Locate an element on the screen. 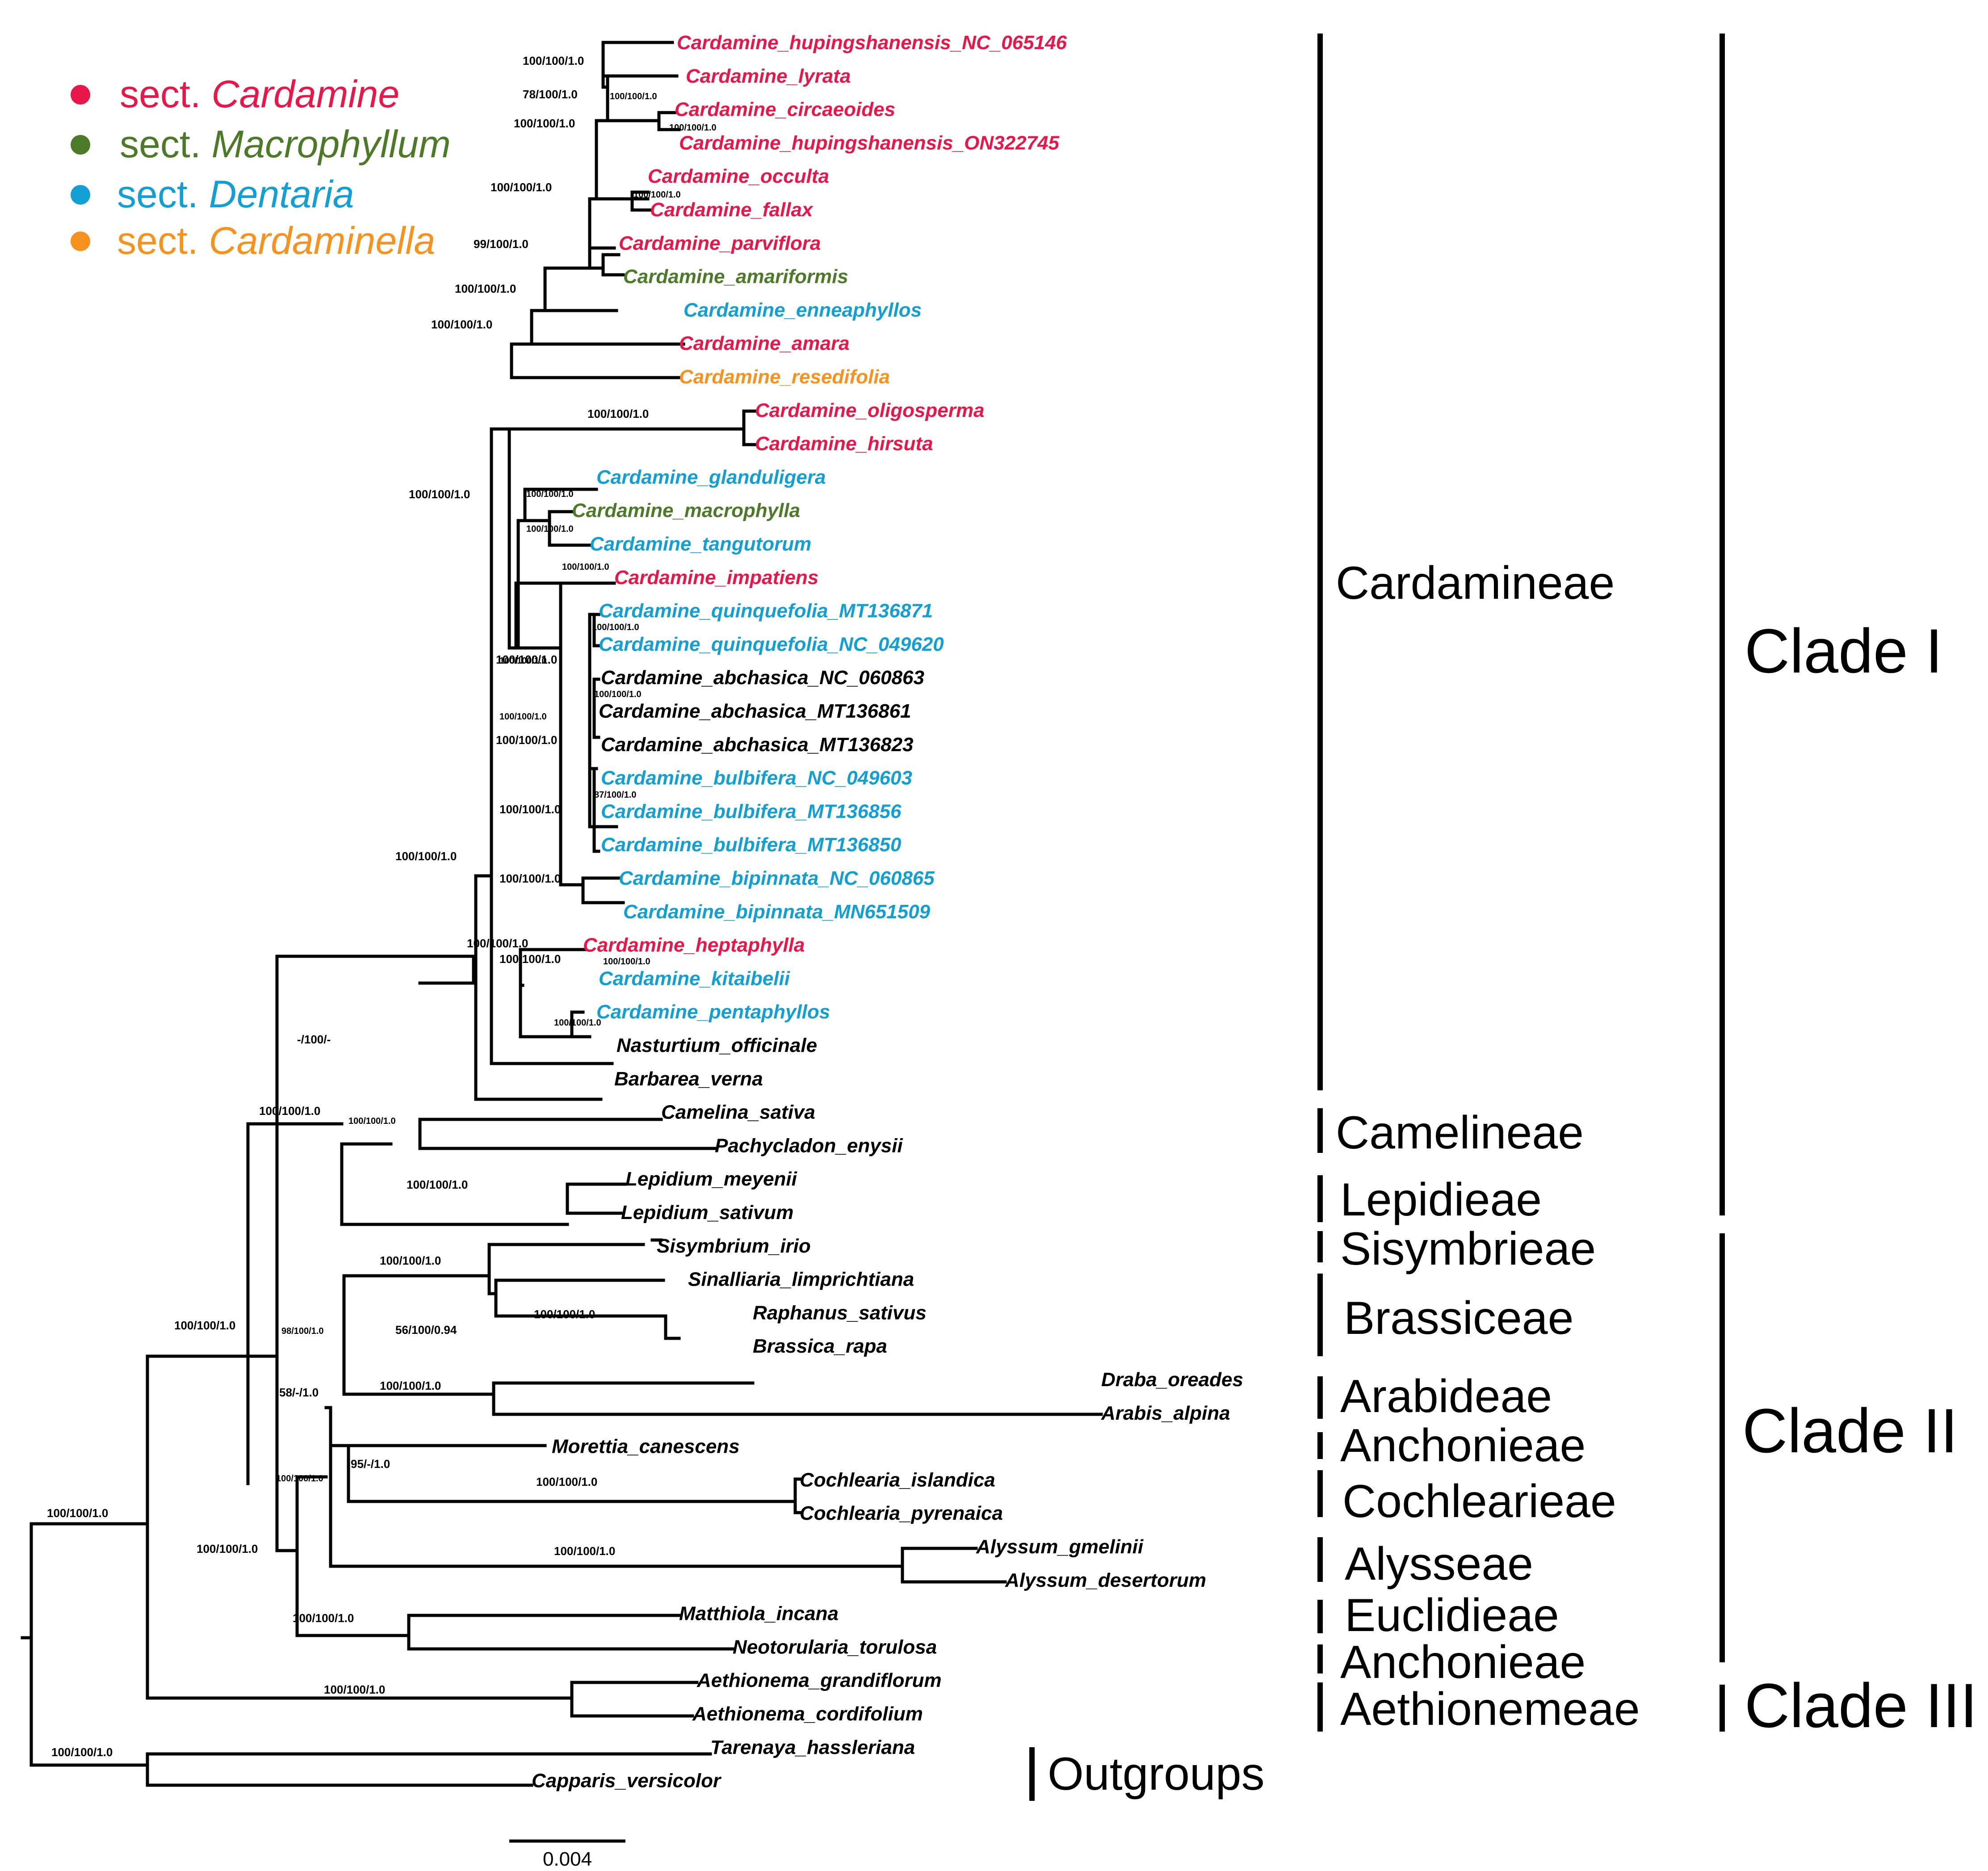 This screenshot has width=1988, height=1871. tip-label: Cardamine_circaeoides is located at coordinates (785, 110).